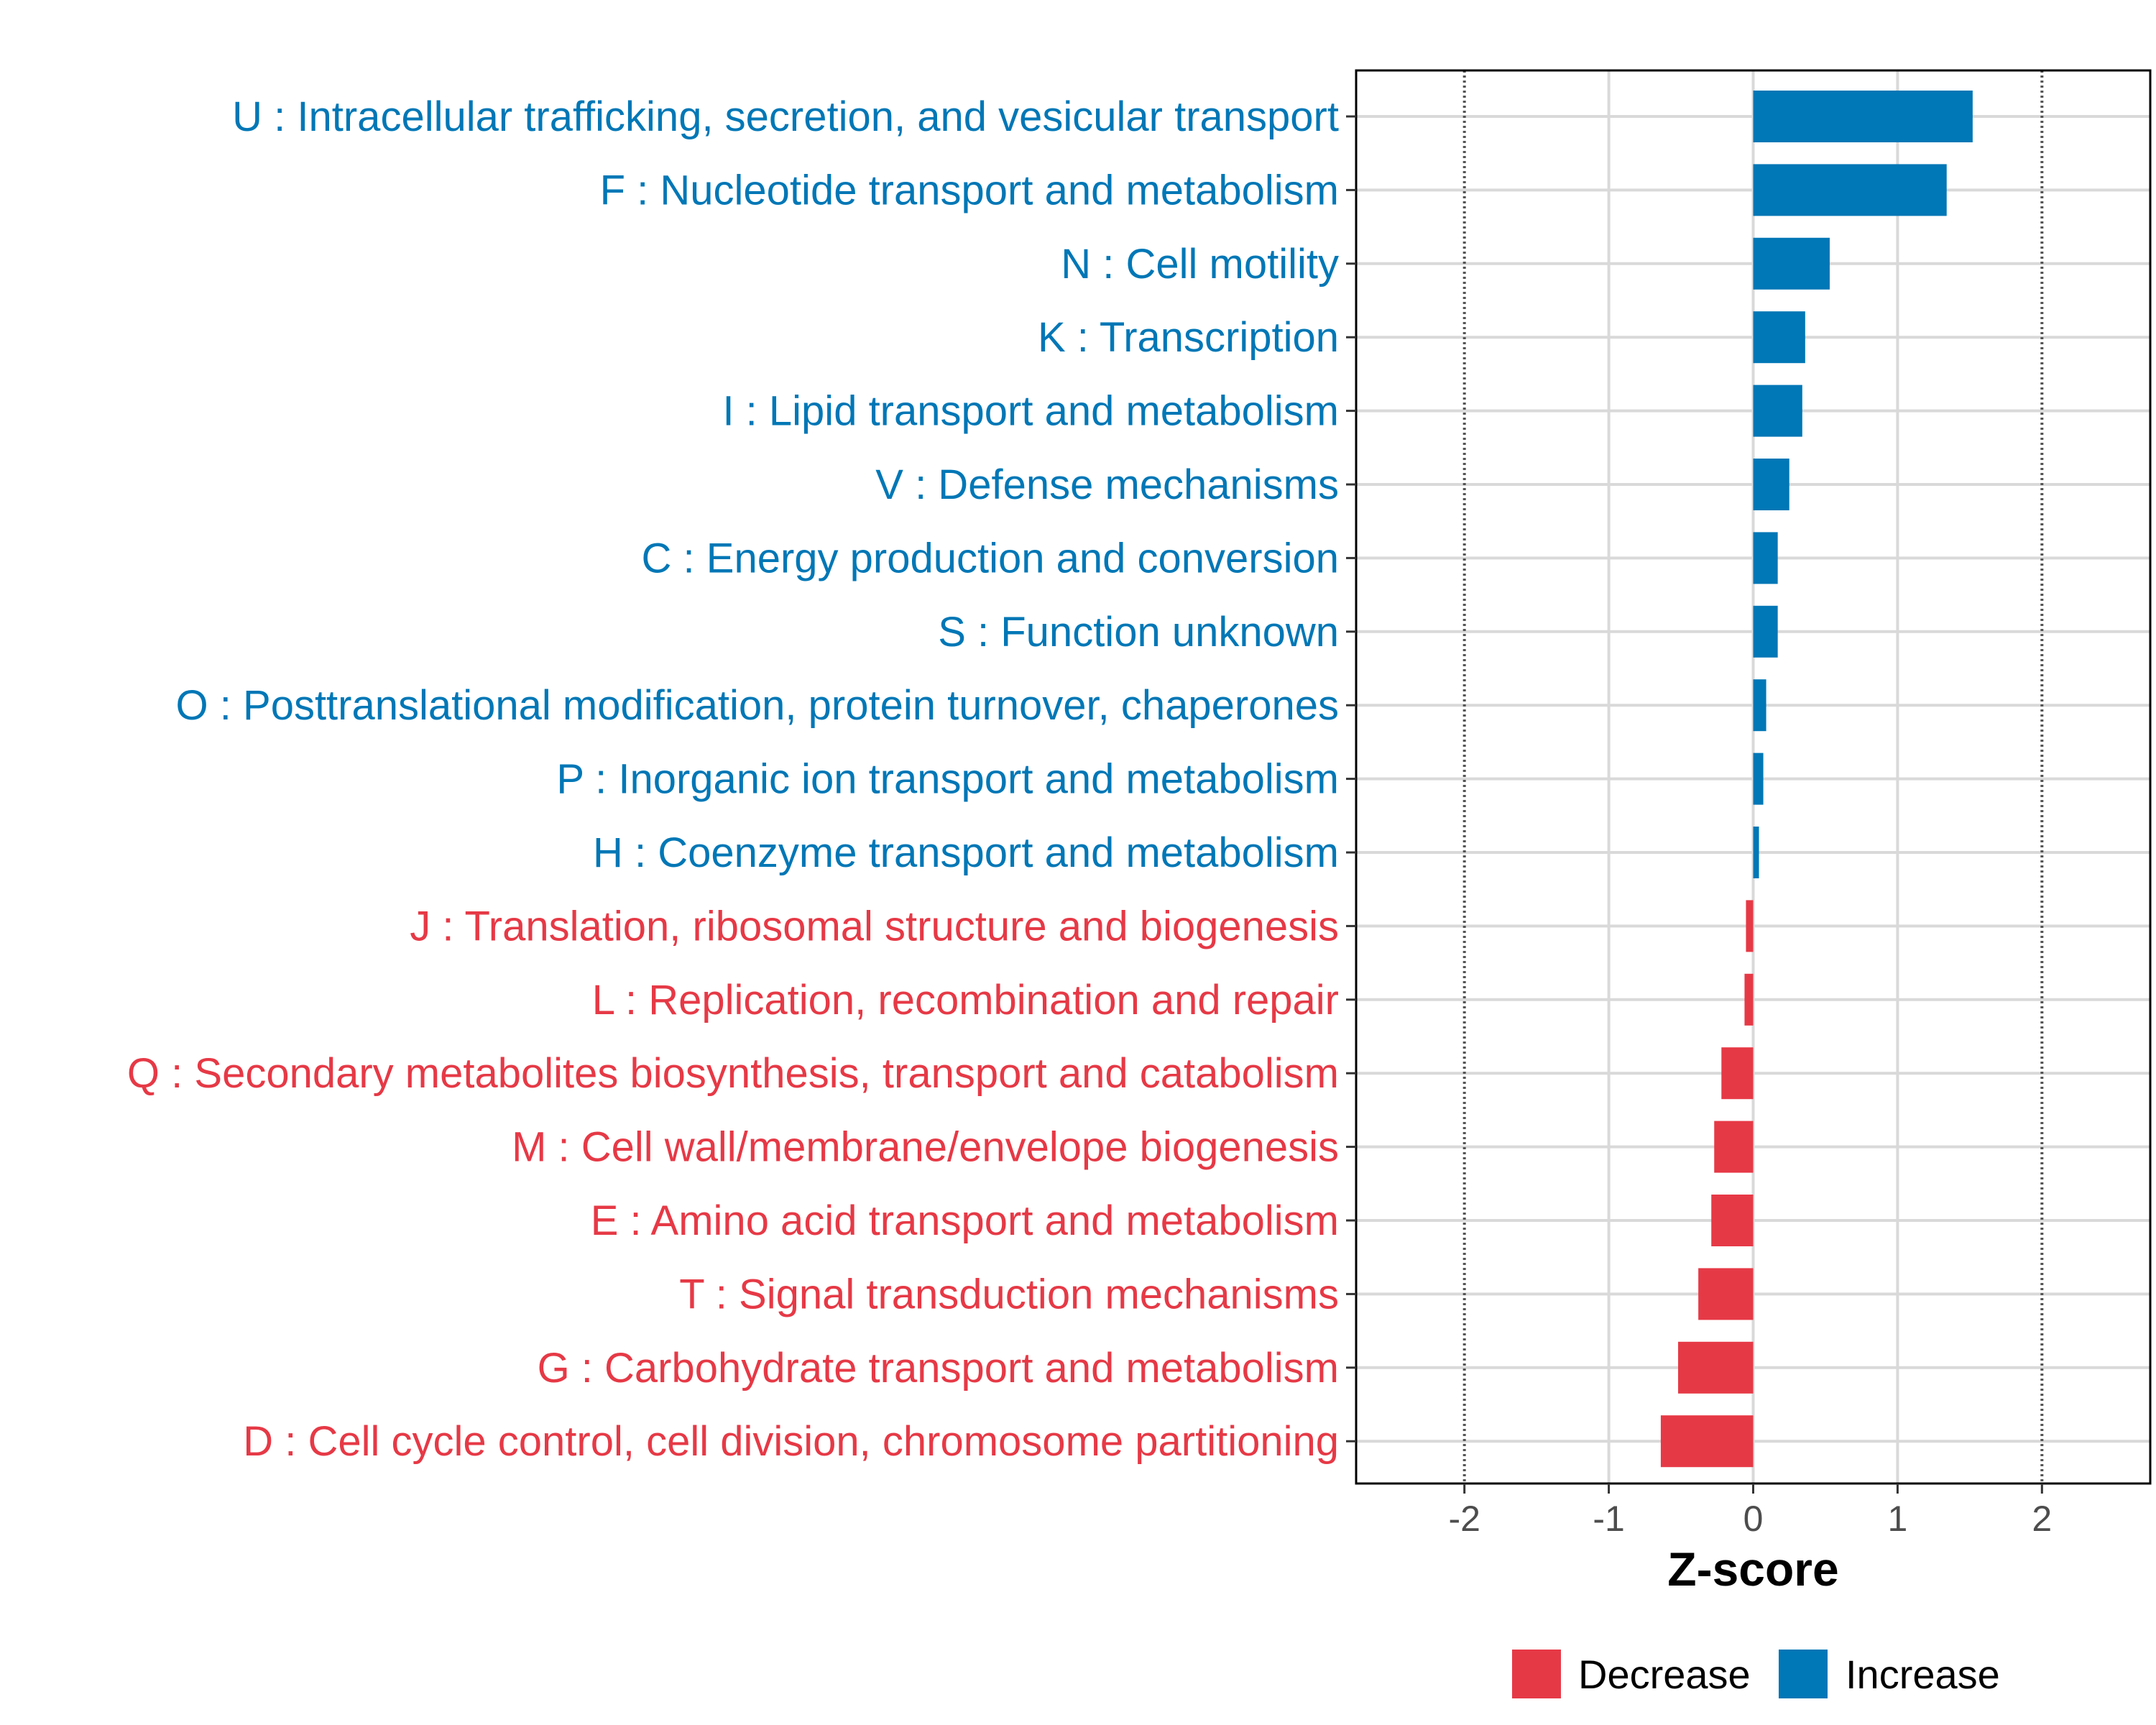 The height and width of the screenshot is (1725, 2156). I want to click on legend-label: Decrease, so click(1665, 1674).